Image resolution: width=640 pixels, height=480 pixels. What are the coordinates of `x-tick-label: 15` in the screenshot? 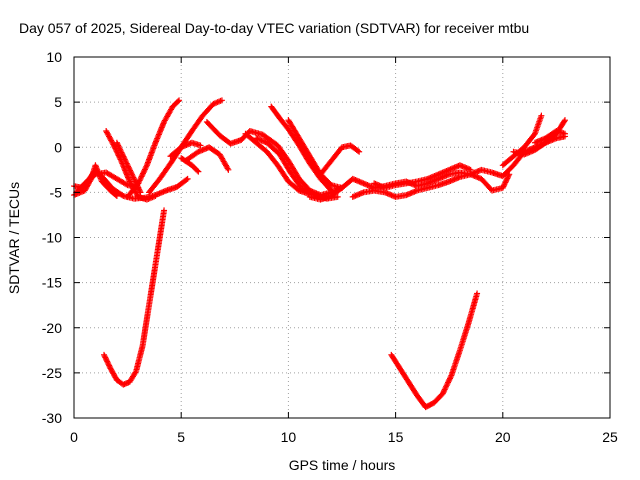 It's located at (396, 437).